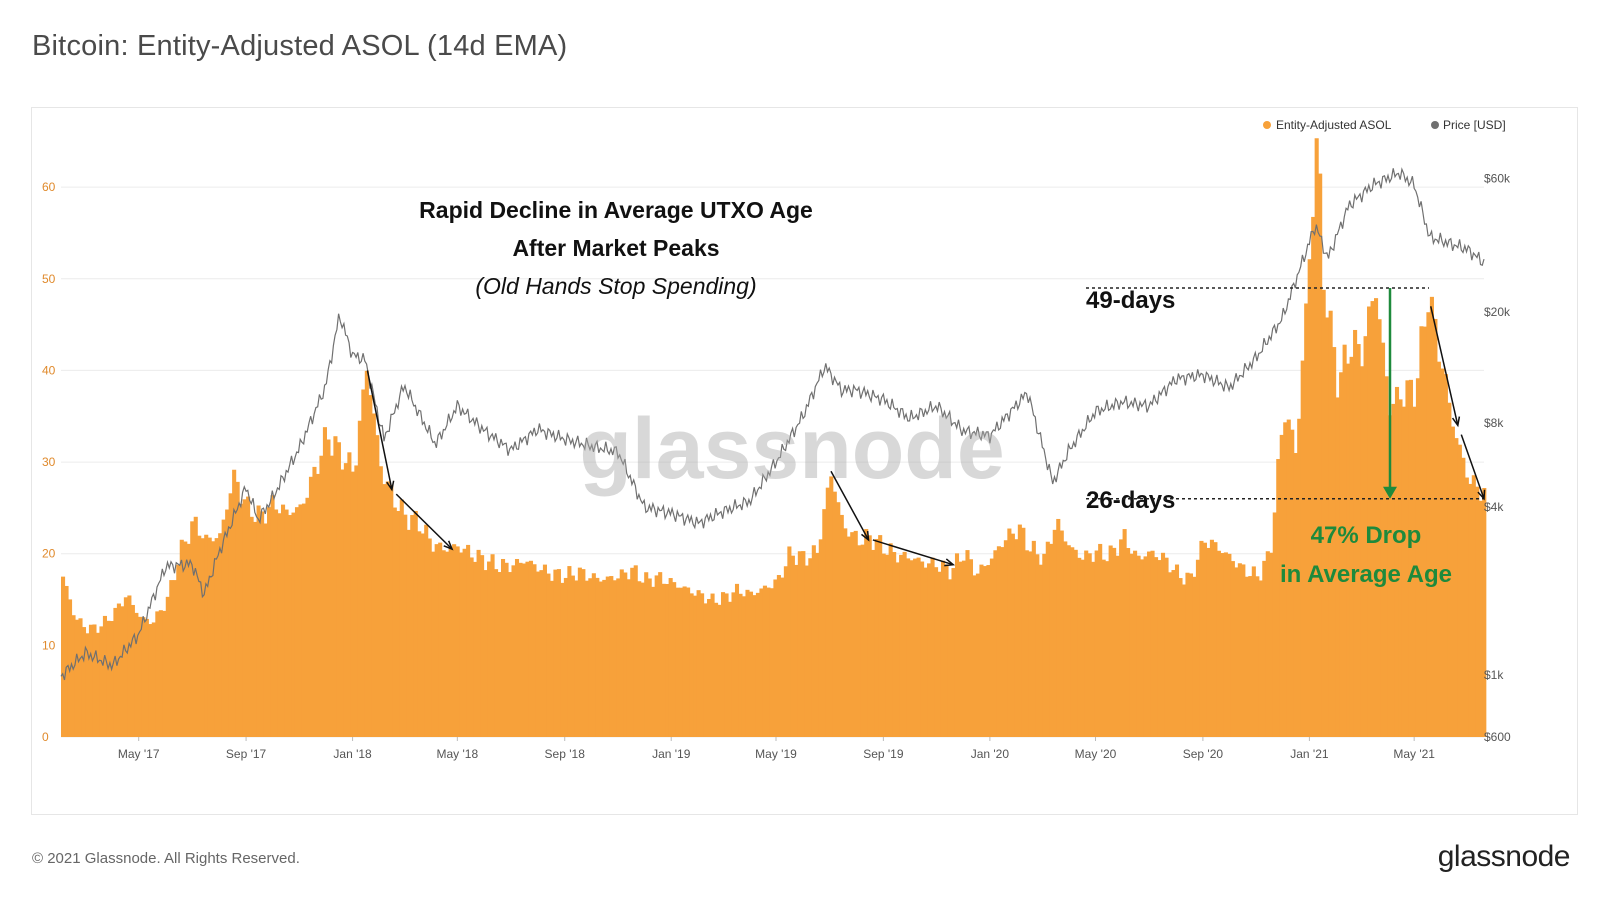 This screenshot has height=900, width=1600. I want to click on level-low-label: 26-days, so click(1130, 500).